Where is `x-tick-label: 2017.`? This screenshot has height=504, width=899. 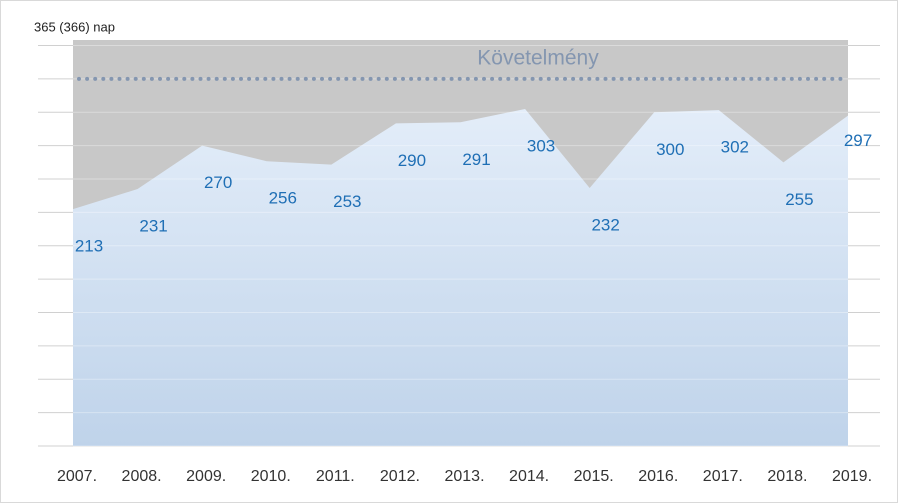 x-tick-label: 2017. is located at coordinates (723, 476).